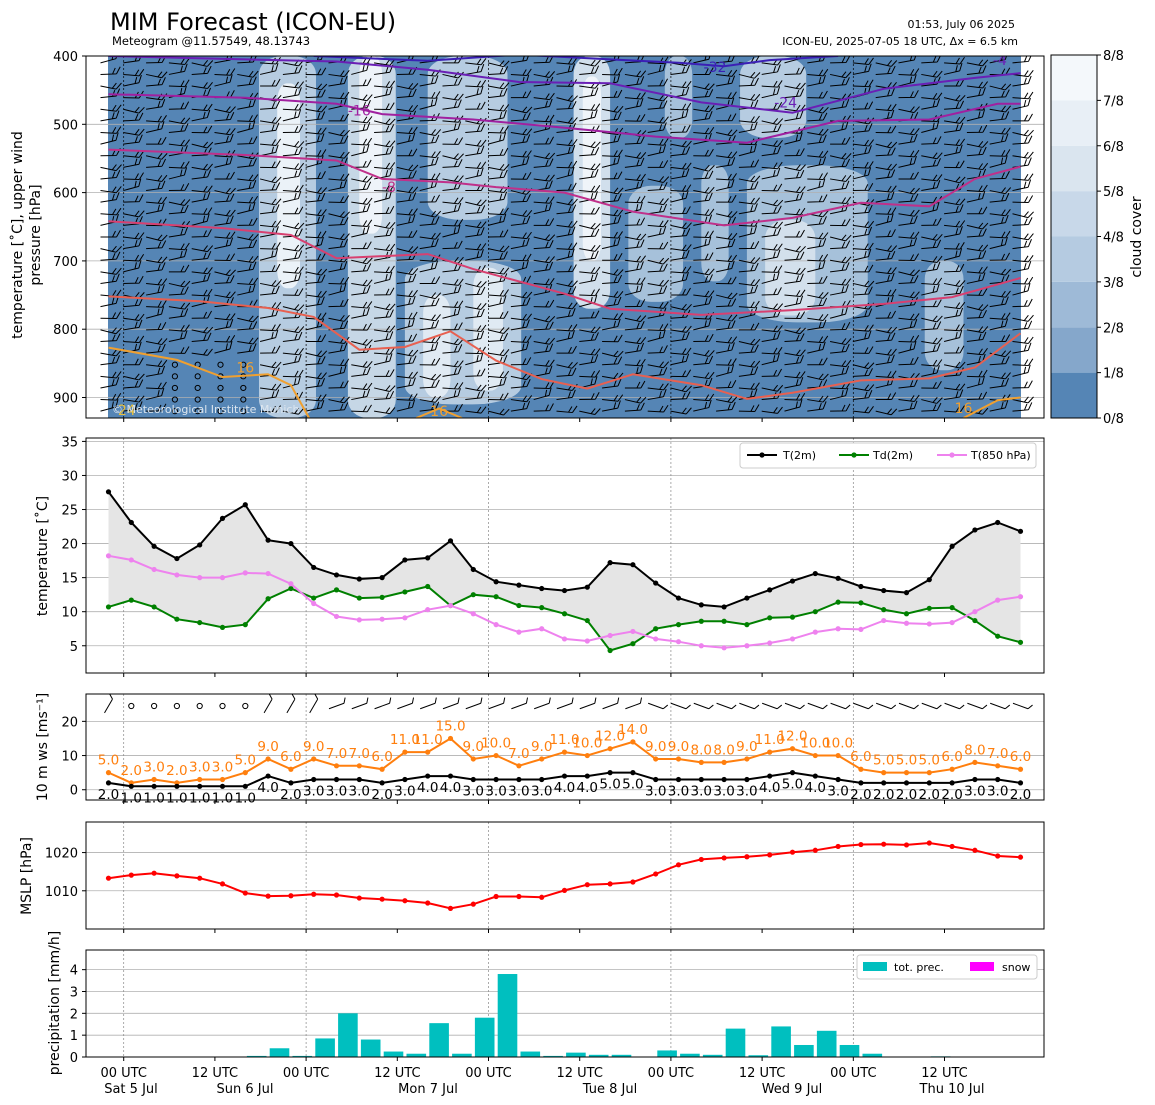 The height and width of the screenshot is (1105, 1155). I want to click on colorbar-label: cloud cover, so click(1137, 237).